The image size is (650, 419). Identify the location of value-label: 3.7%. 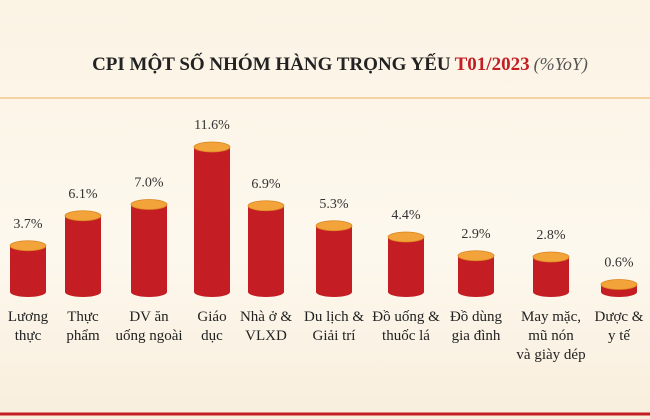
(28, 224).